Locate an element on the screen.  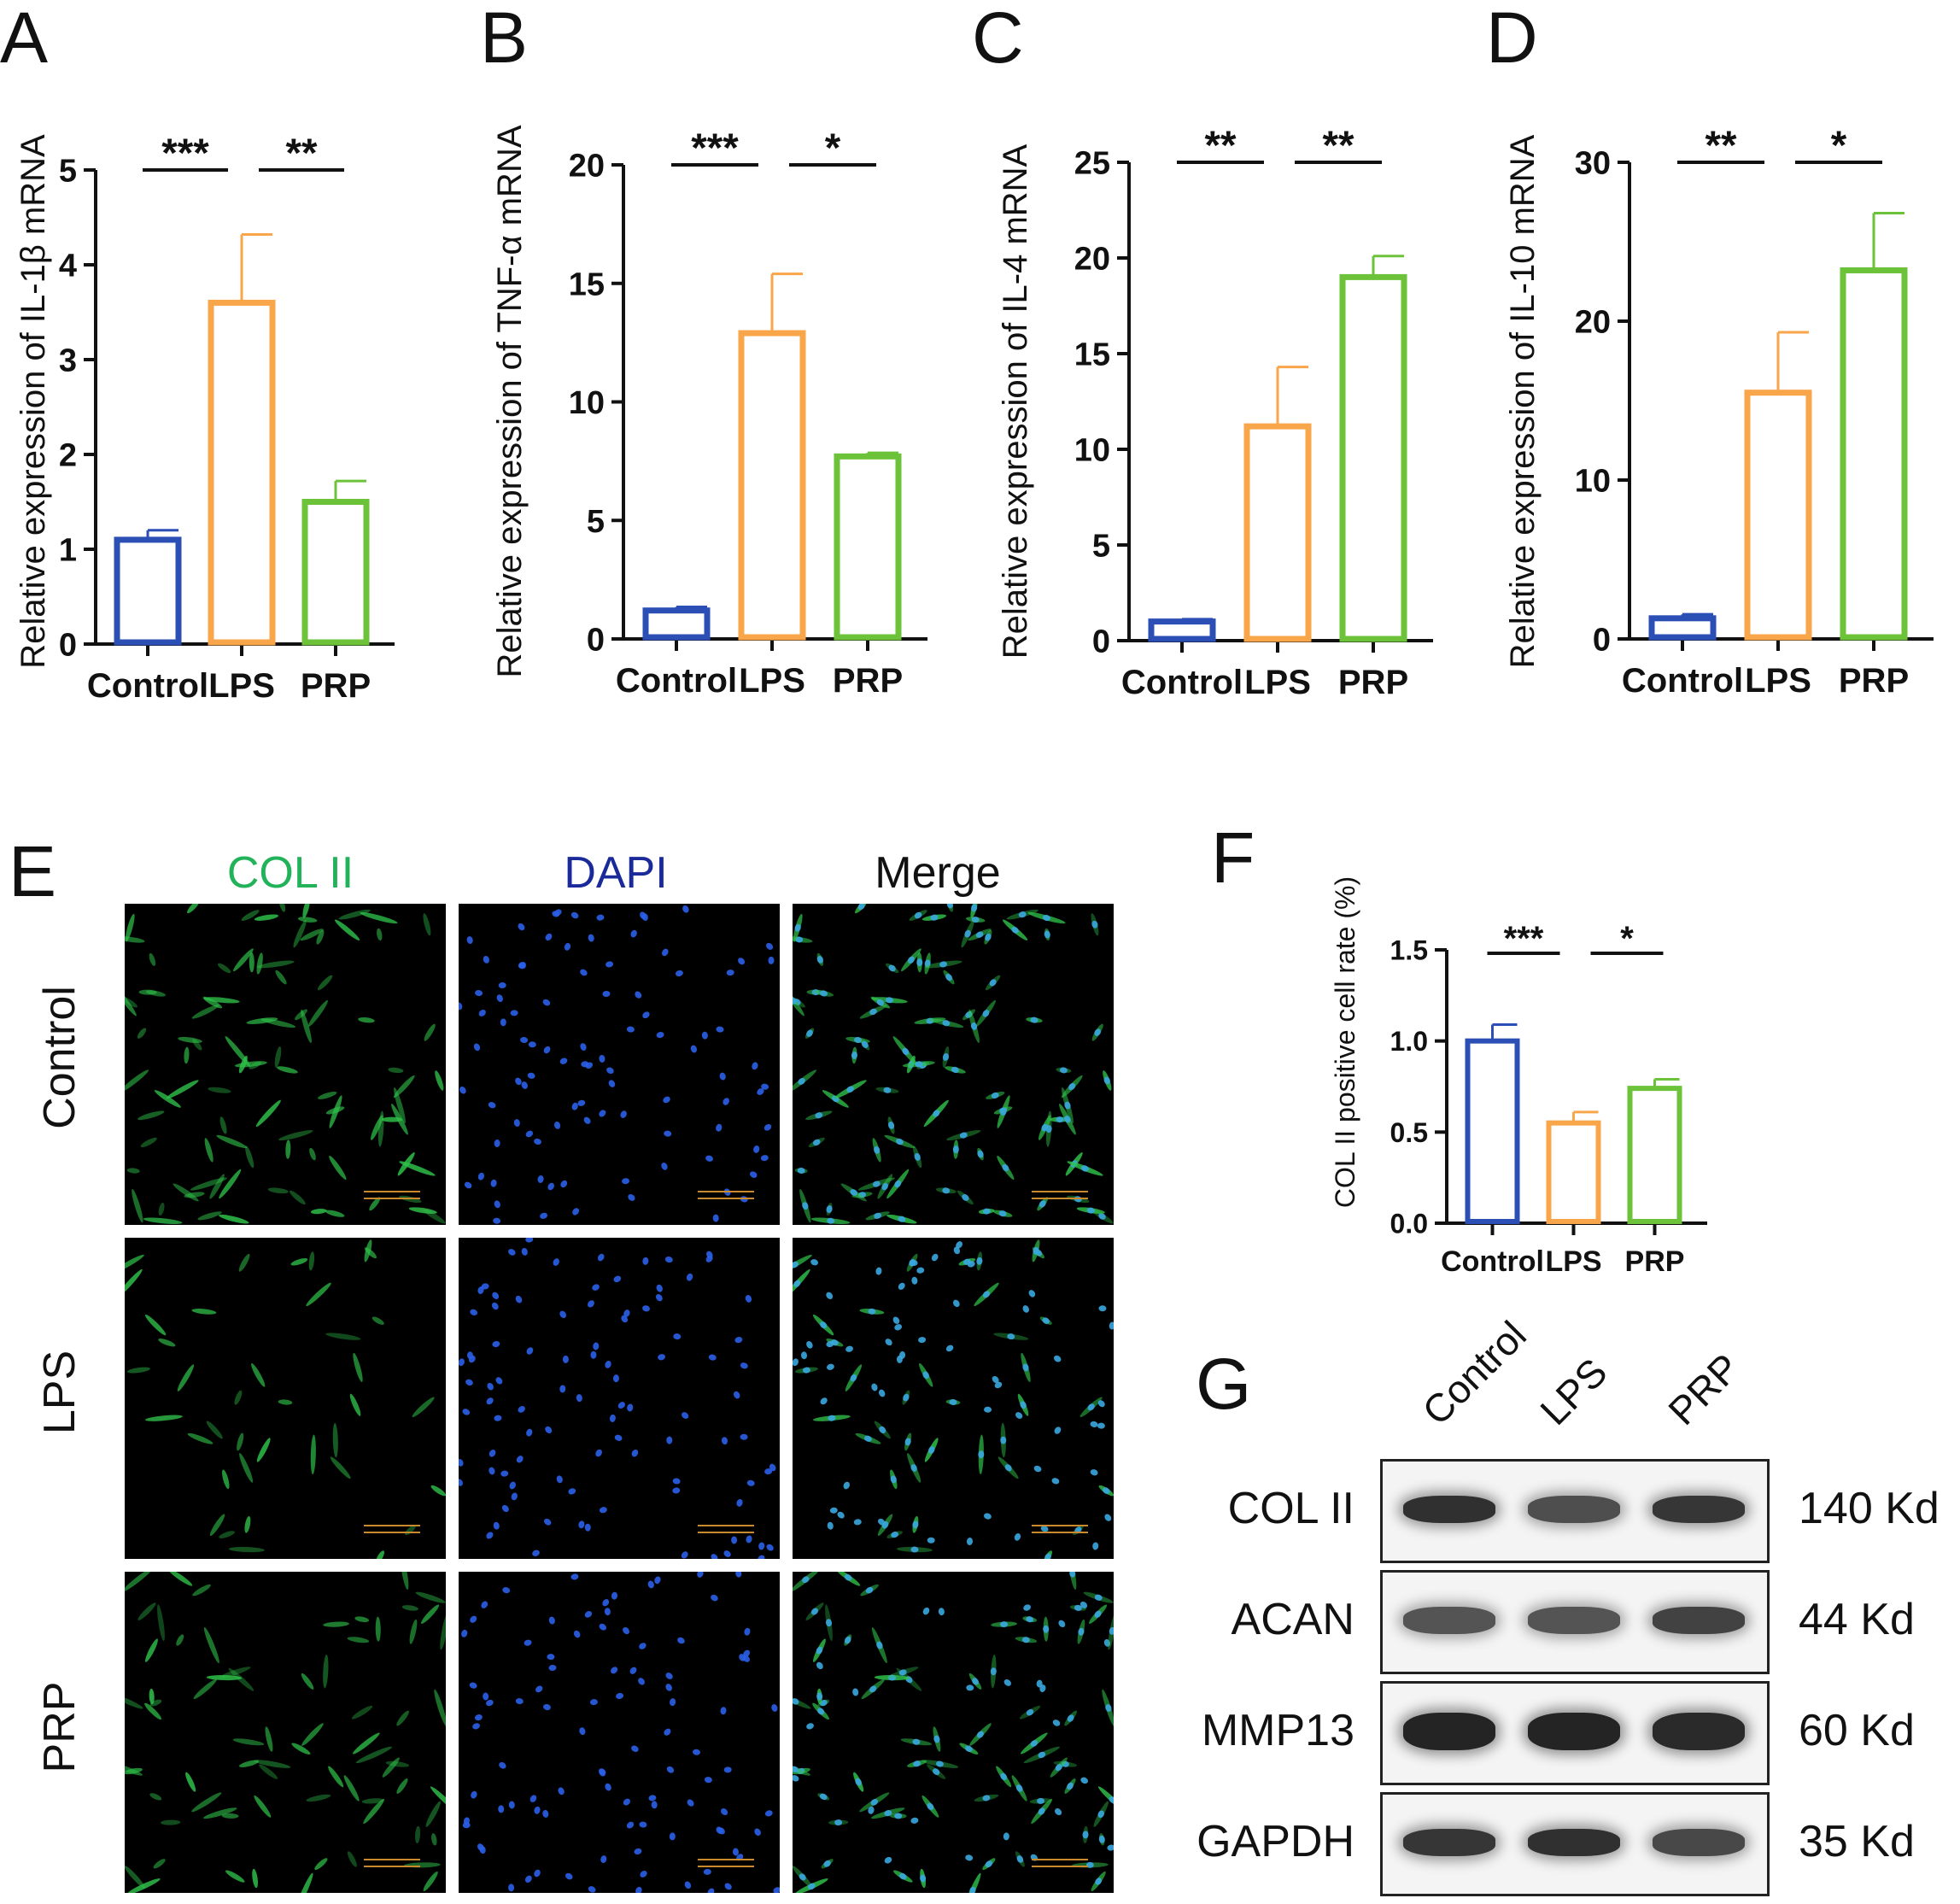
micrograph-control-col2 is located at coordinates (285, 1064).